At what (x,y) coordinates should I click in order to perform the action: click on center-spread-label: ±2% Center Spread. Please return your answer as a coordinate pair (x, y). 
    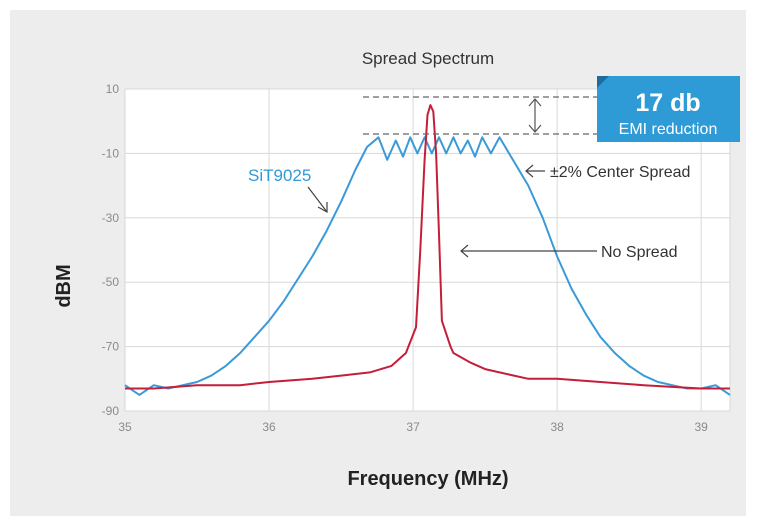
    Looking at the image, I should click on (620, 172).